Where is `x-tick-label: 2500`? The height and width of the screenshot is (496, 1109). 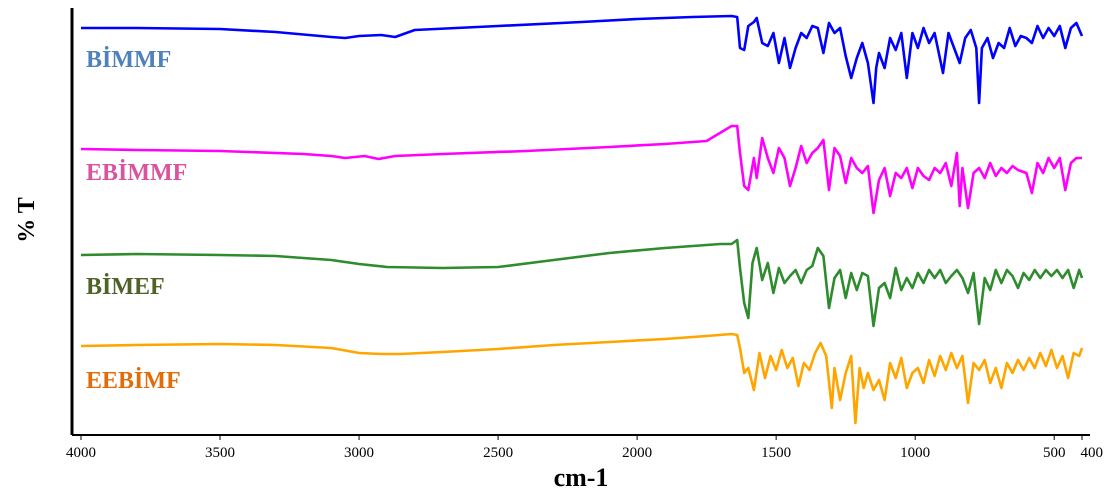
x-tick-label: 2500 is located at coordinates (498, 453).